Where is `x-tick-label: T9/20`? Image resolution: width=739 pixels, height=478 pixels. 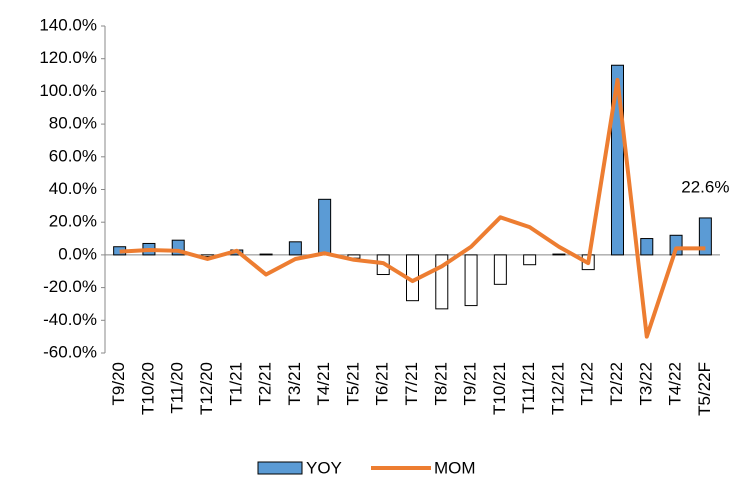
x-tick-label: T9/20 is located at coordinates (118, 383).